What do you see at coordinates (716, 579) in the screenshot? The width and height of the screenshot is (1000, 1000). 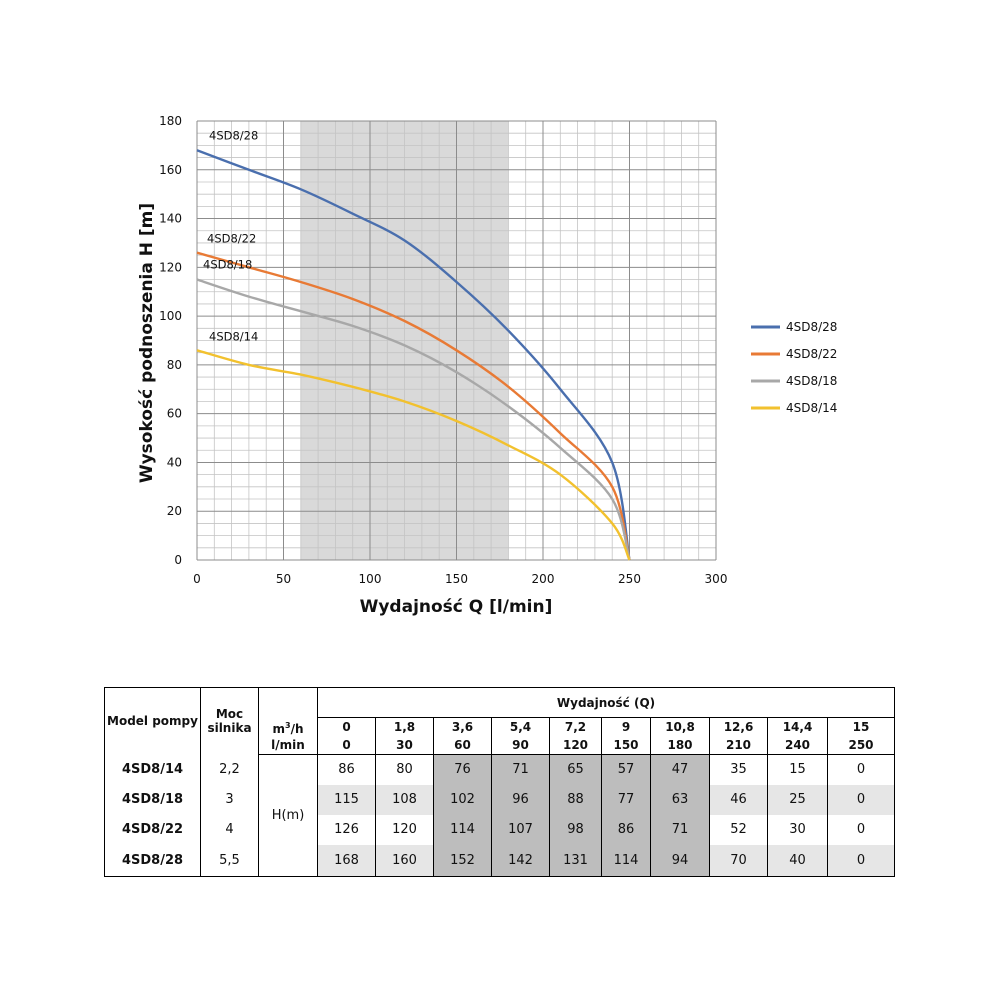 I see `x-tick-label: 300` at bounding box center [716, 579].